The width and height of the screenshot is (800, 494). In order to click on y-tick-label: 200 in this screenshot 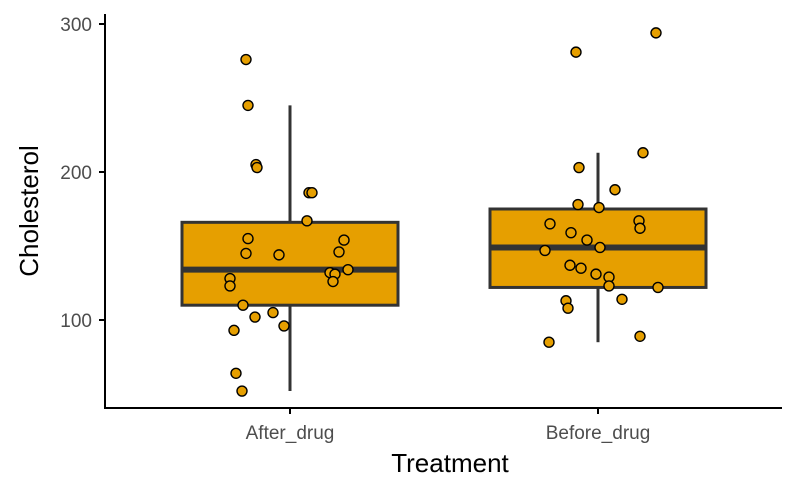, I will do `click(76, 173)`.